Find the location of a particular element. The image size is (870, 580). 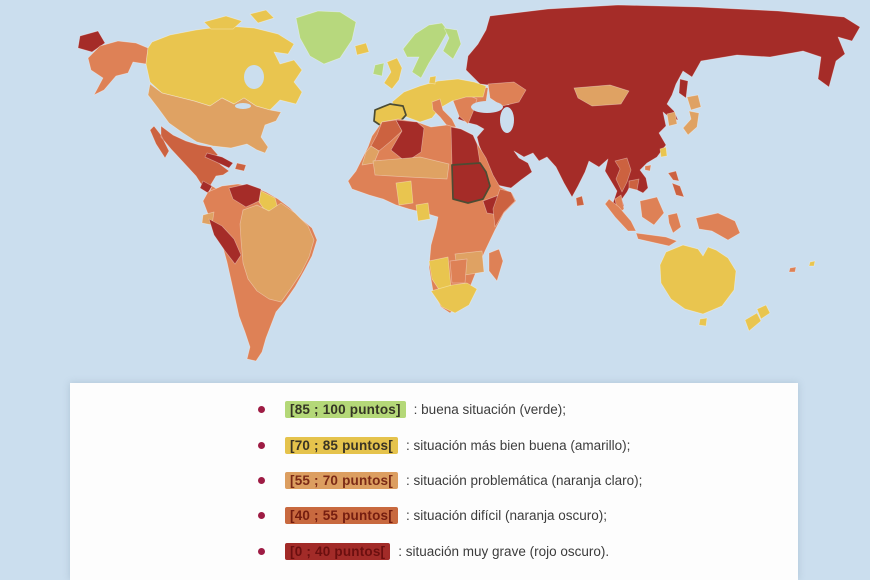

region-morocco is located at coordinates (386, 135).